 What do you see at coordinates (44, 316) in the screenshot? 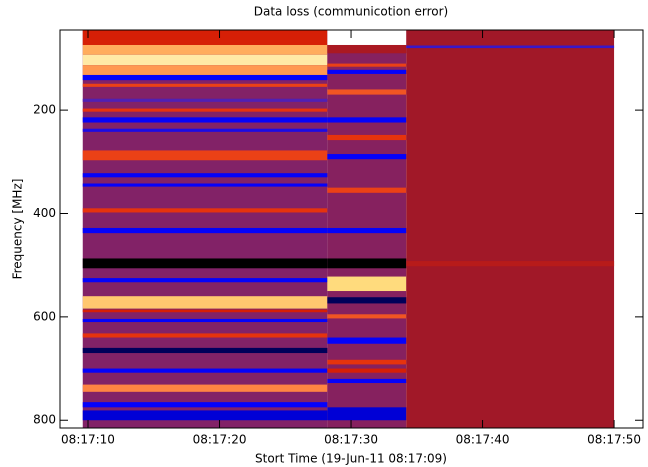
I see `y-tick-label: 600` at bounding box center [44, 316].